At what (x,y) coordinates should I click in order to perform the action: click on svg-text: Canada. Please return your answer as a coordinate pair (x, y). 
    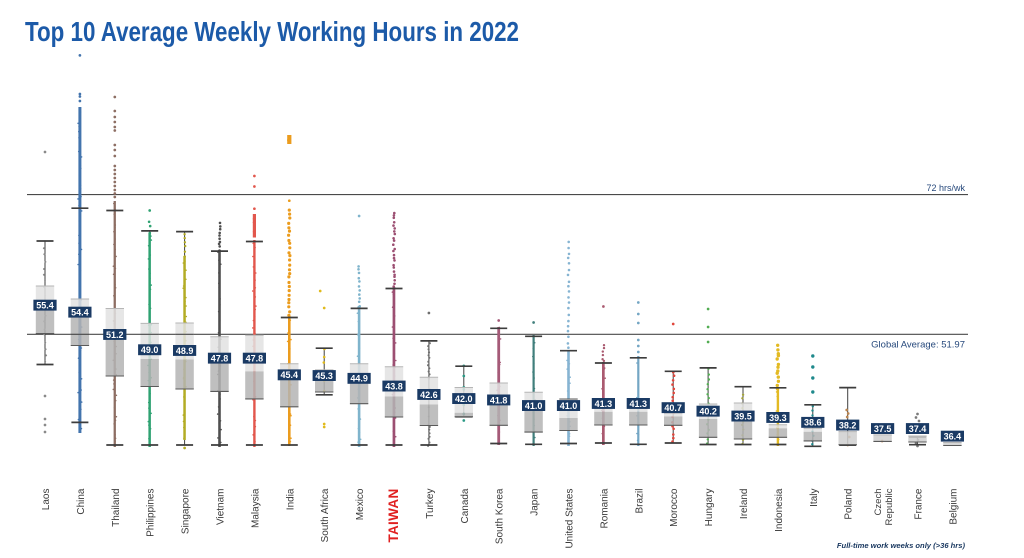
    Looking at the image, I should click on (465, 505).